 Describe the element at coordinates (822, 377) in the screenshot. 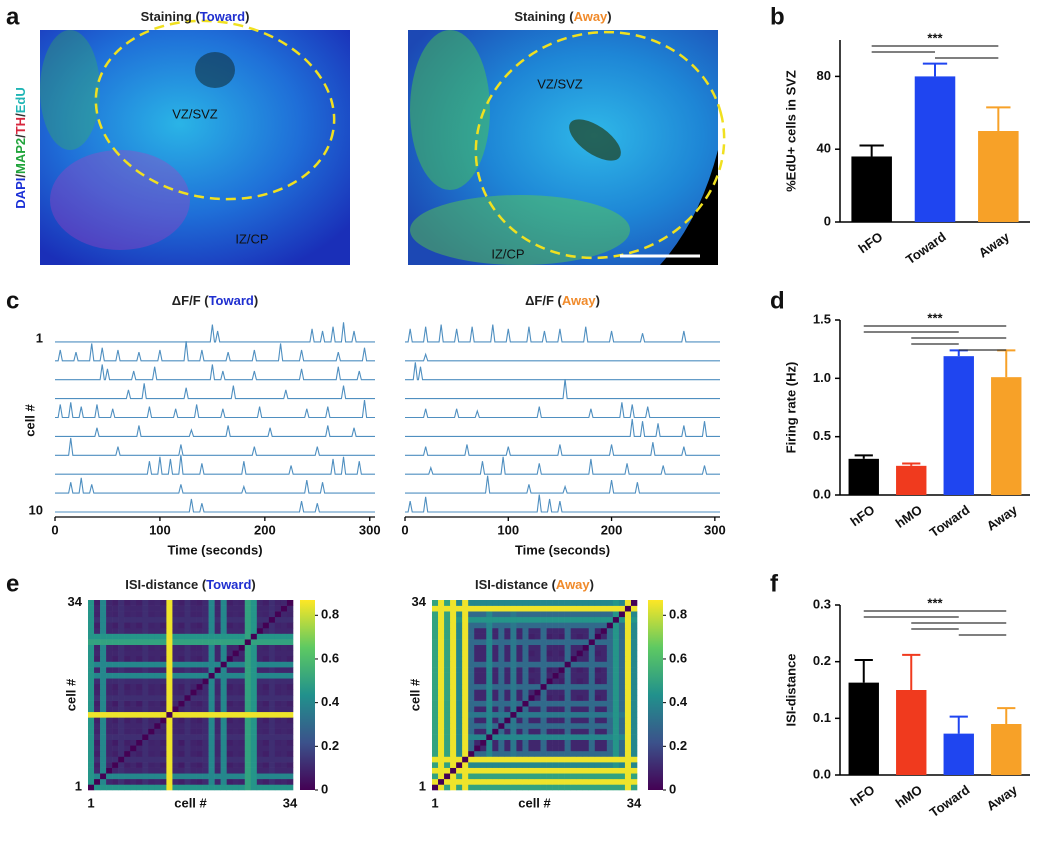

I see `y-tick-label: 1.0` at that location.